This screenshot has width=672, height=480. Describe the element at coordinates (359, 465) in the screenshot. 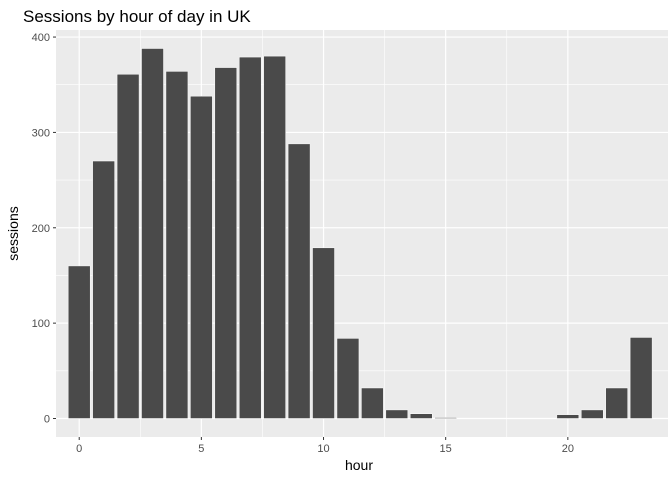

I see `x-axis-title: hour` at that location.